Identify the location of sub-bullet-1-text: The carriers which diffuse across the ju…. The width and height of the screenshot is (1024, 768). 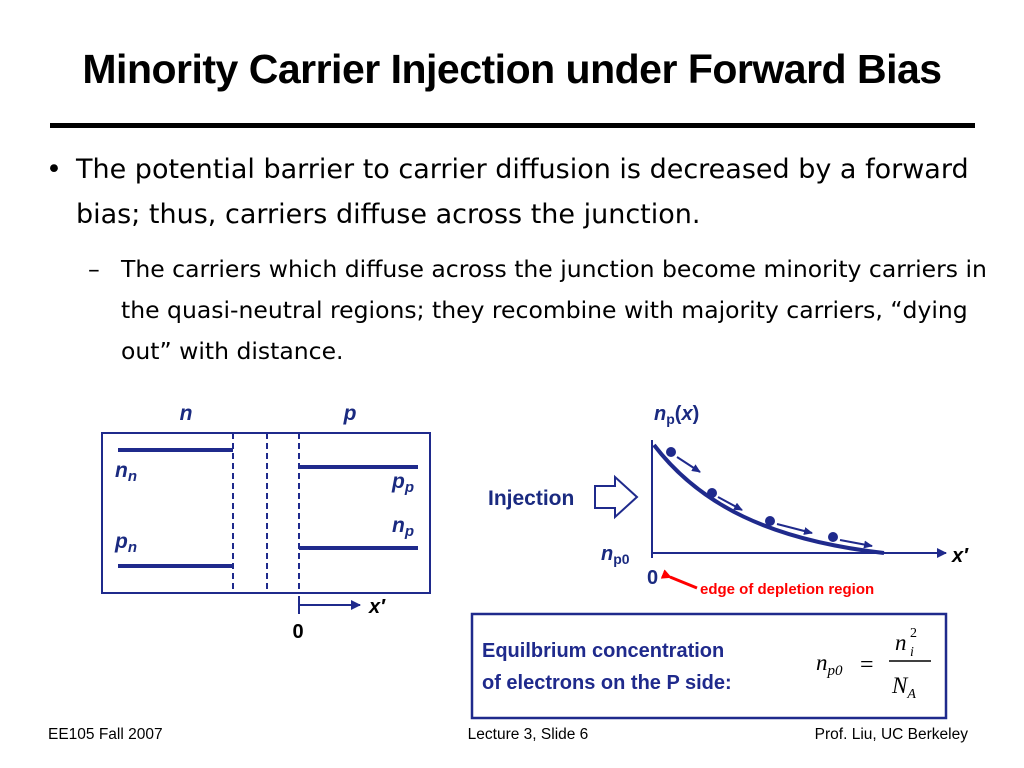
(554, 310).